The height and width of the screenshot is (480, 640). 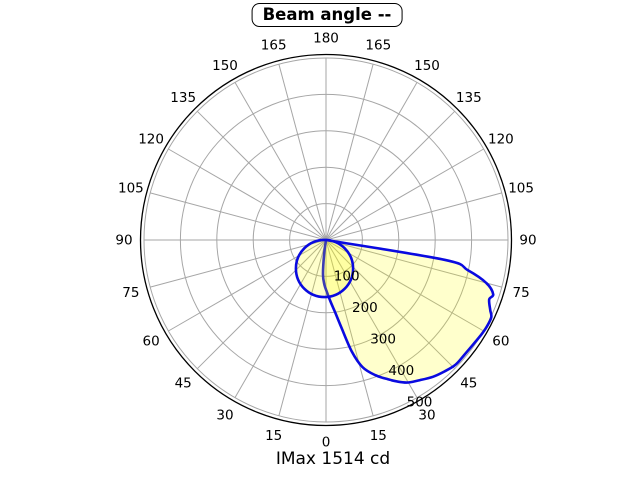 I want to click on intensity-curve-cross-lobe, so click(x=324, y=268).